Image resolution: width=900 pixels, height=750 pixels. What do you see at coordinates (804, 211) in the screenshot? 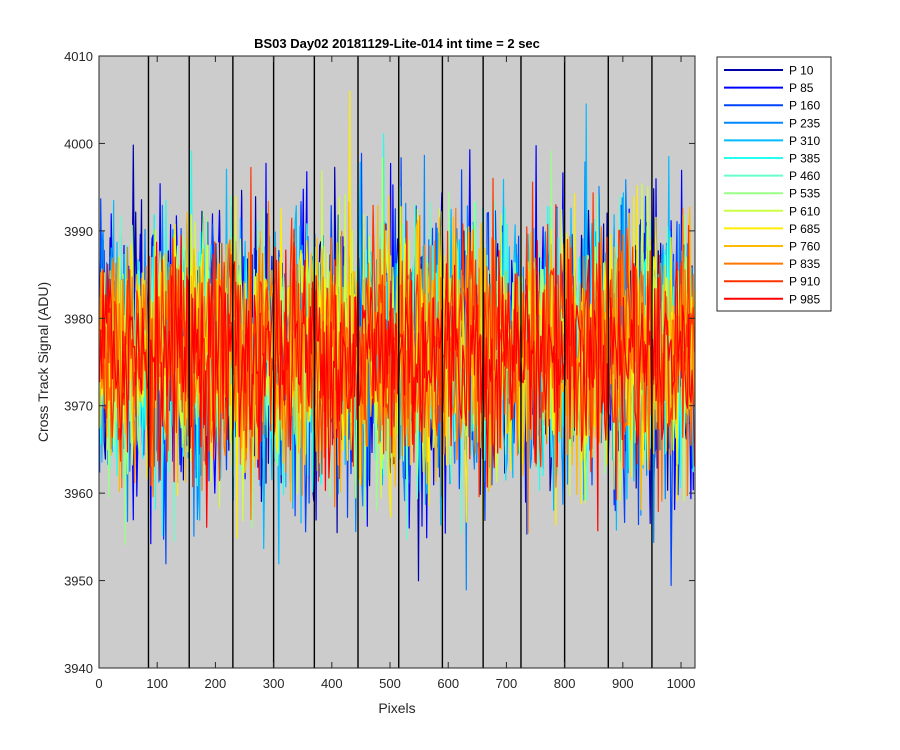
I see `legend-label: P 610` at bounding box center [804, 211].